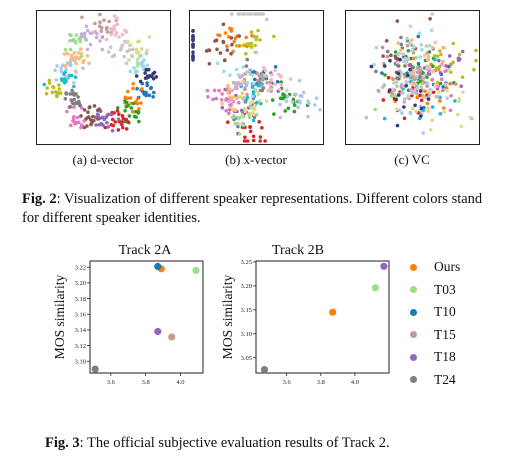  Describe the element at coordinates (445, 334) in the screenshot. I see `legend-label: T15` at that location.